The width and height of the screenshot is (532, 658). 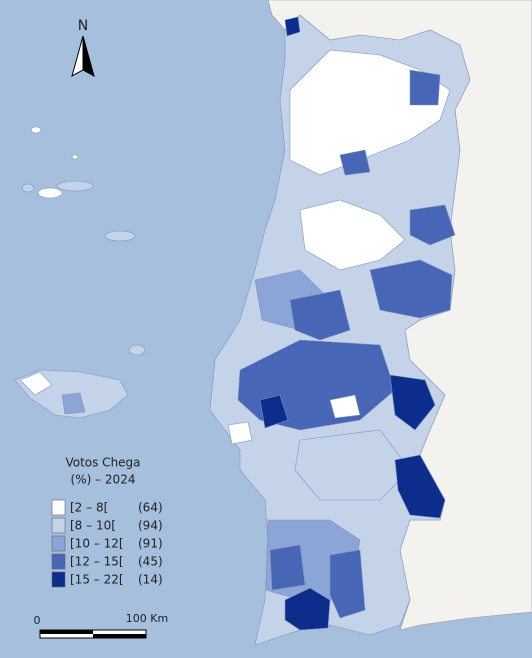 What do you see at coordinates (88, 56) in the screenshot?
I see `arrow-right` at bounding box center [88, 56].